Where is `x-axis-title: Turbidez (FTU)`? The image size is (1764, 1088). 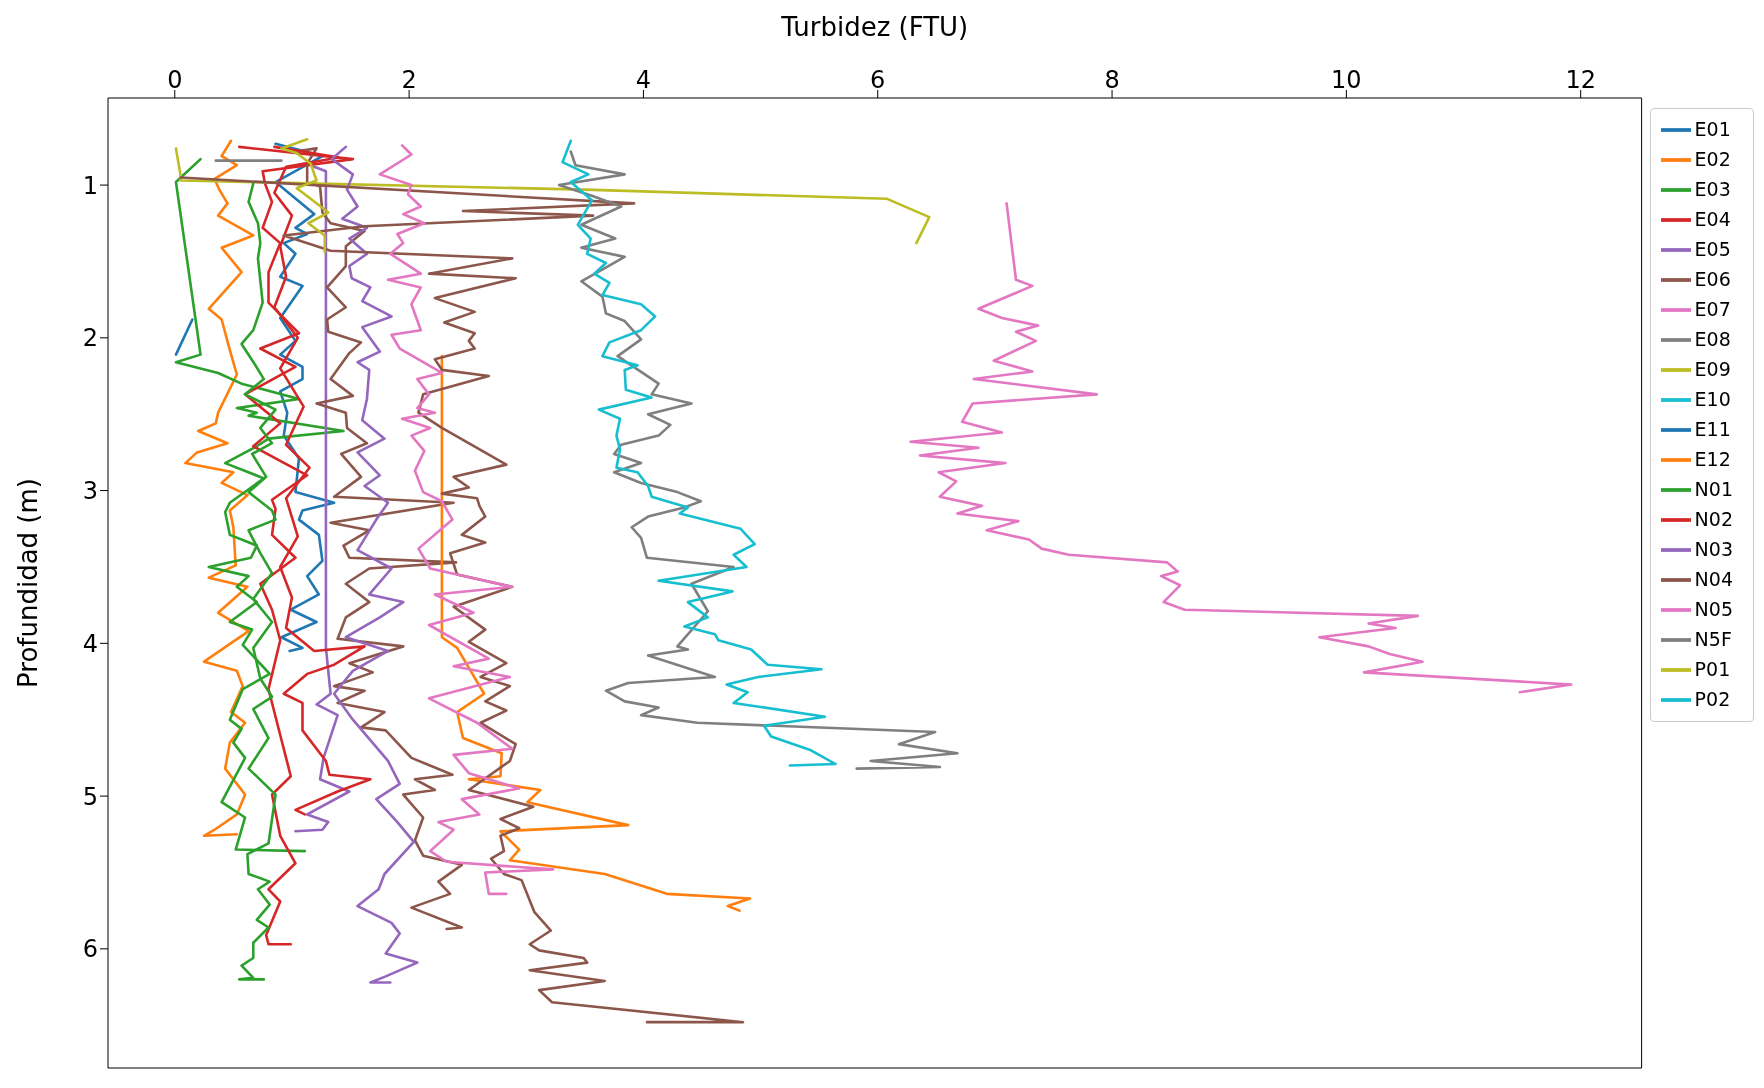
x-axis-title: Turbidez (FTU) is located at coordinates (874, 27).